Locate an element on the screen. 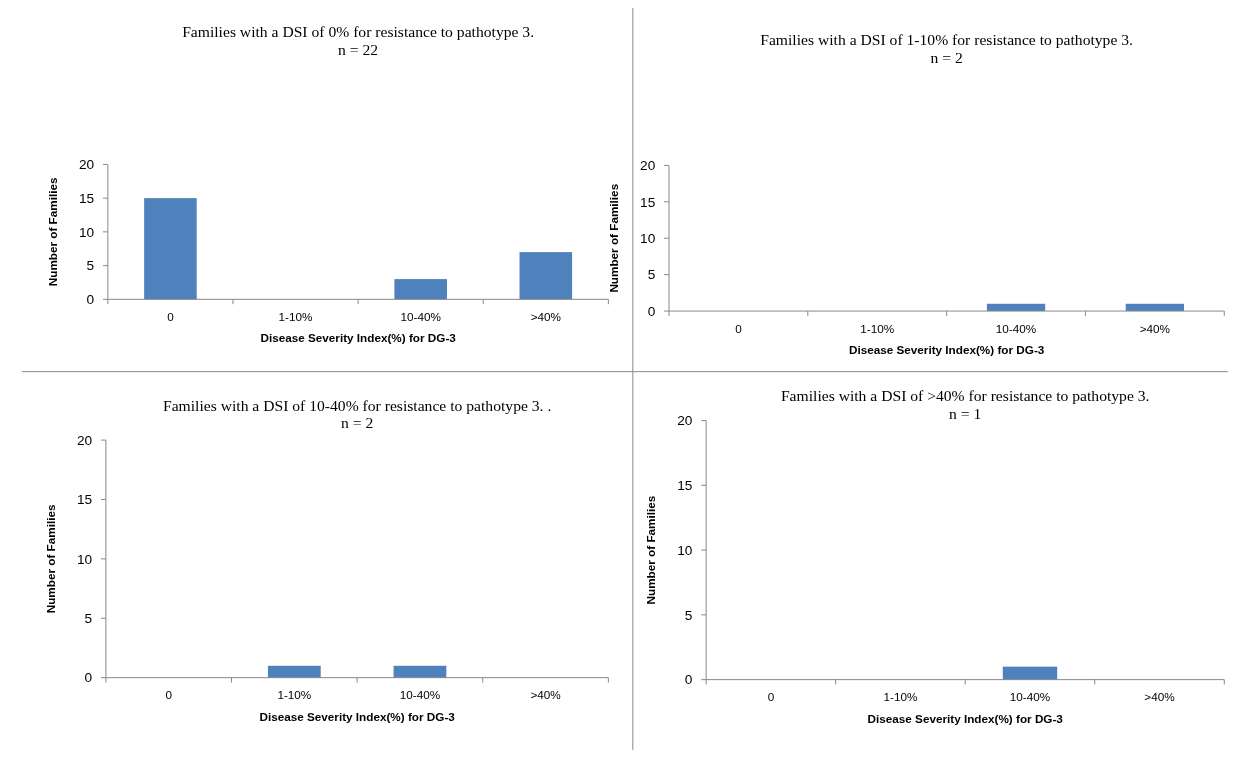 The height and width of the screenshot is (759, 1250). chart-title: Families with a DSI of 0% for resistance to pathotype 3. is located at coordinates (358, 32).